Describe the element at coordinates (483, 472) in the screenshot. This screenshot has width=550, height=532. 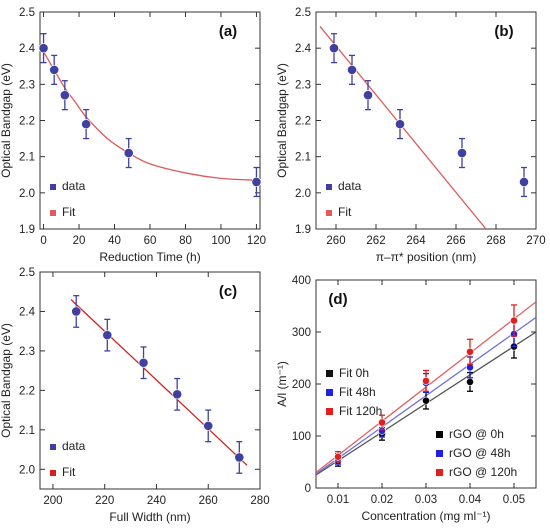
I see `legend-label: rGO @ 120h` at that location.